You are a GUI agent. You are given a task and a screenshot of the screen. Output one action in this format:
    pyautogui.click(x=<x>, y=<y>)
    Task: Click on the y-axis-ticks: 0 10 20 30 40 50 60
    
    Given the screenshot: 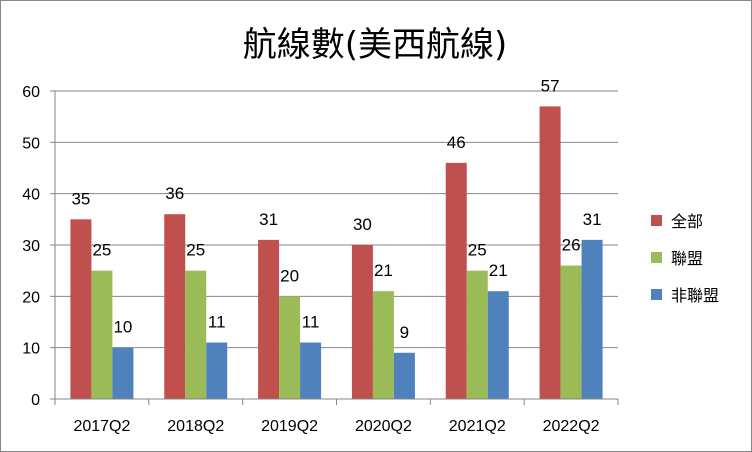 What is the action you would take?
    pyautogui.click(x=38, y=246)
    